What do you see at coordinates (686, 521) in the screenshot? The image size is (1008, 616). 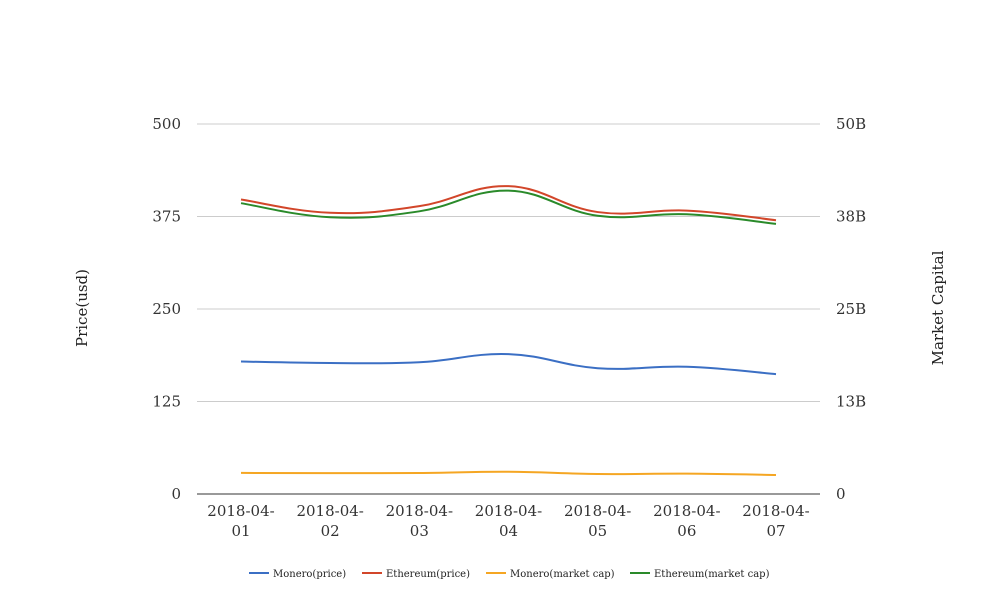 I see `x-tick-label: 2018-04-06` at bounding box center [686, 521].